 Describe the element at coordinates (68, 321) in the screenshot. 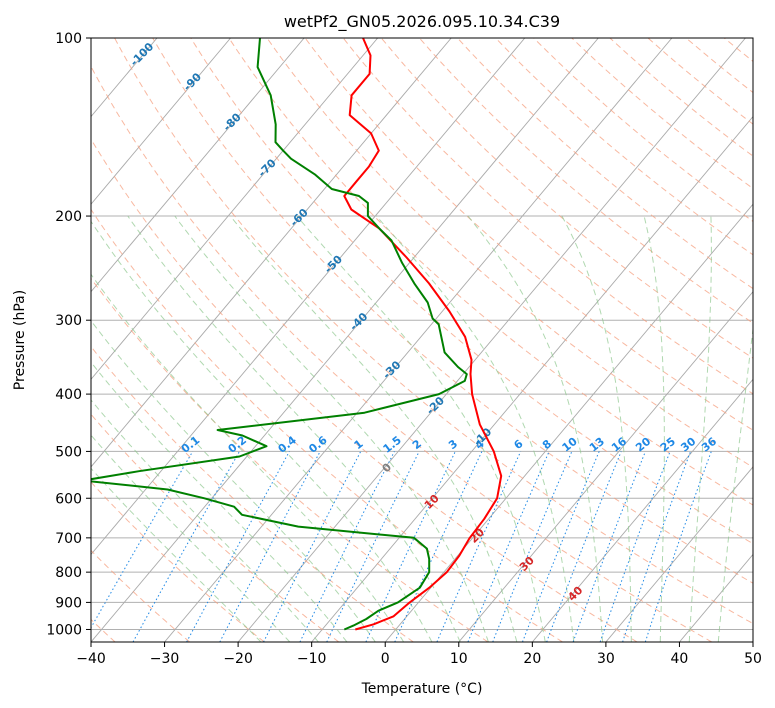

I see `y-tick-label: 300` at that location.